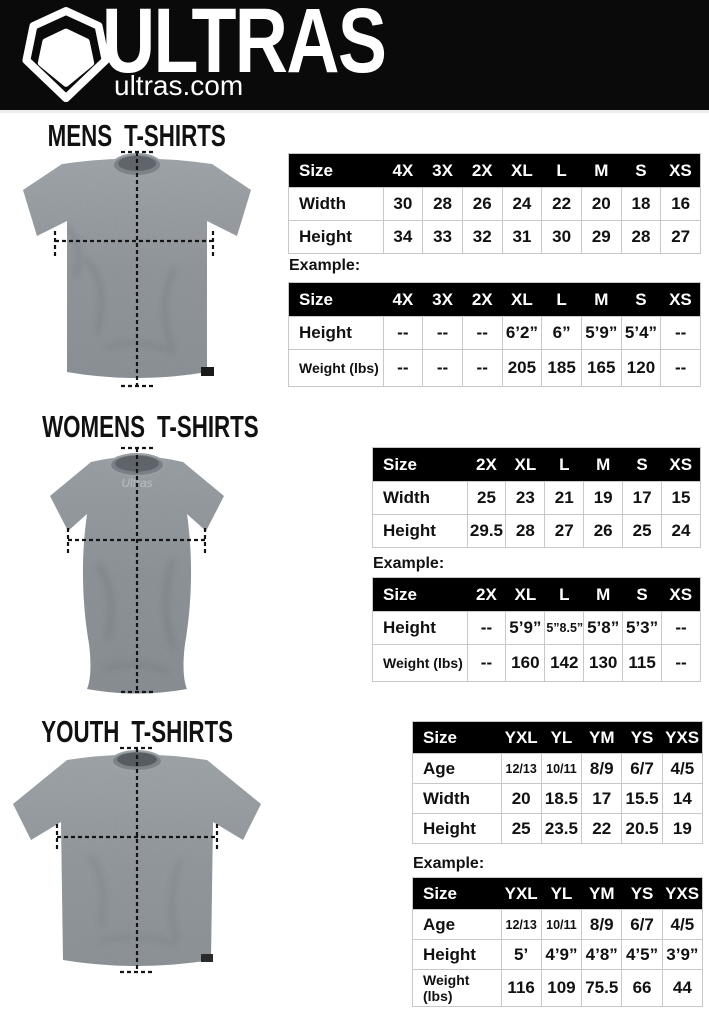 The height and width of the screenshot is (1024, 709). Describe the element at coordinates (525, 628) in the screenshot. I see `cell-value: 5’9”` at that location.